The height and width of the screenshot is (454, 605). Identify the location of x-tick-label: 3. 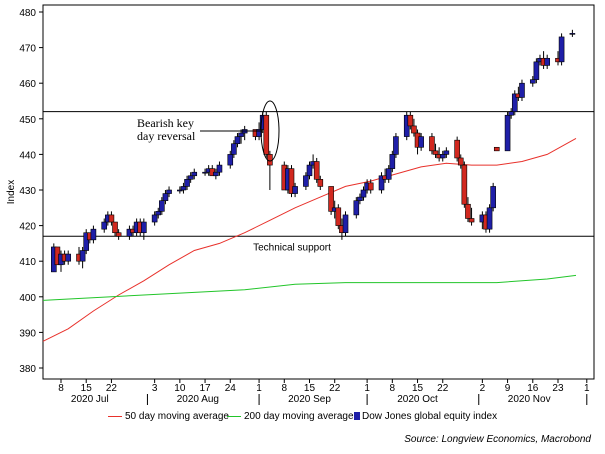
(155, 388).